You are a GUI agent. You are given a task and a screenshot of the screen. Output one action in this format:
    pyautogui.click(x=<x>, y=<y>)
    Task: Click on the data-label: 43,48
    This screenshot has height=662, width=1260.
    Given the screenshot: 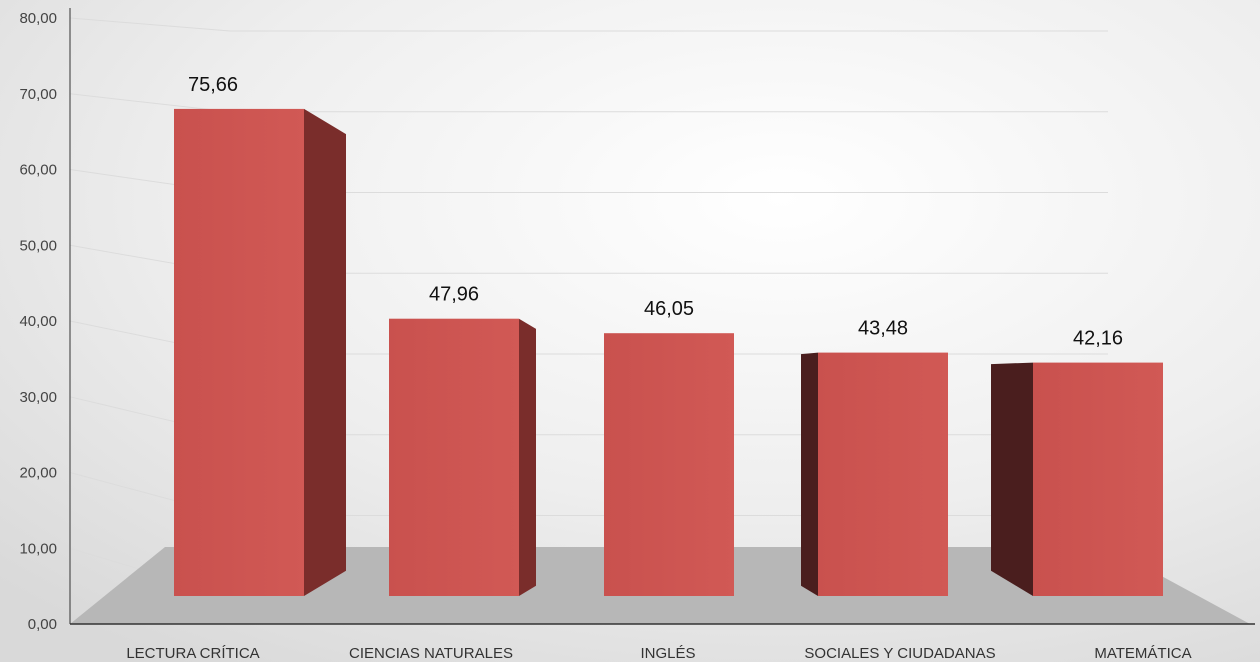 What is the action you would take?
    pyautogui.click(x=883, y=329)
    